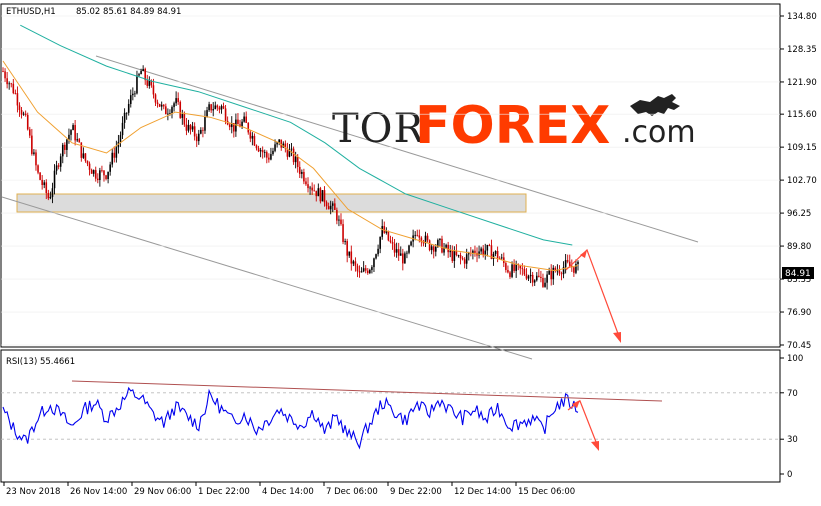  I want to click on price-axis-label: 102.70, so click(802, 181).